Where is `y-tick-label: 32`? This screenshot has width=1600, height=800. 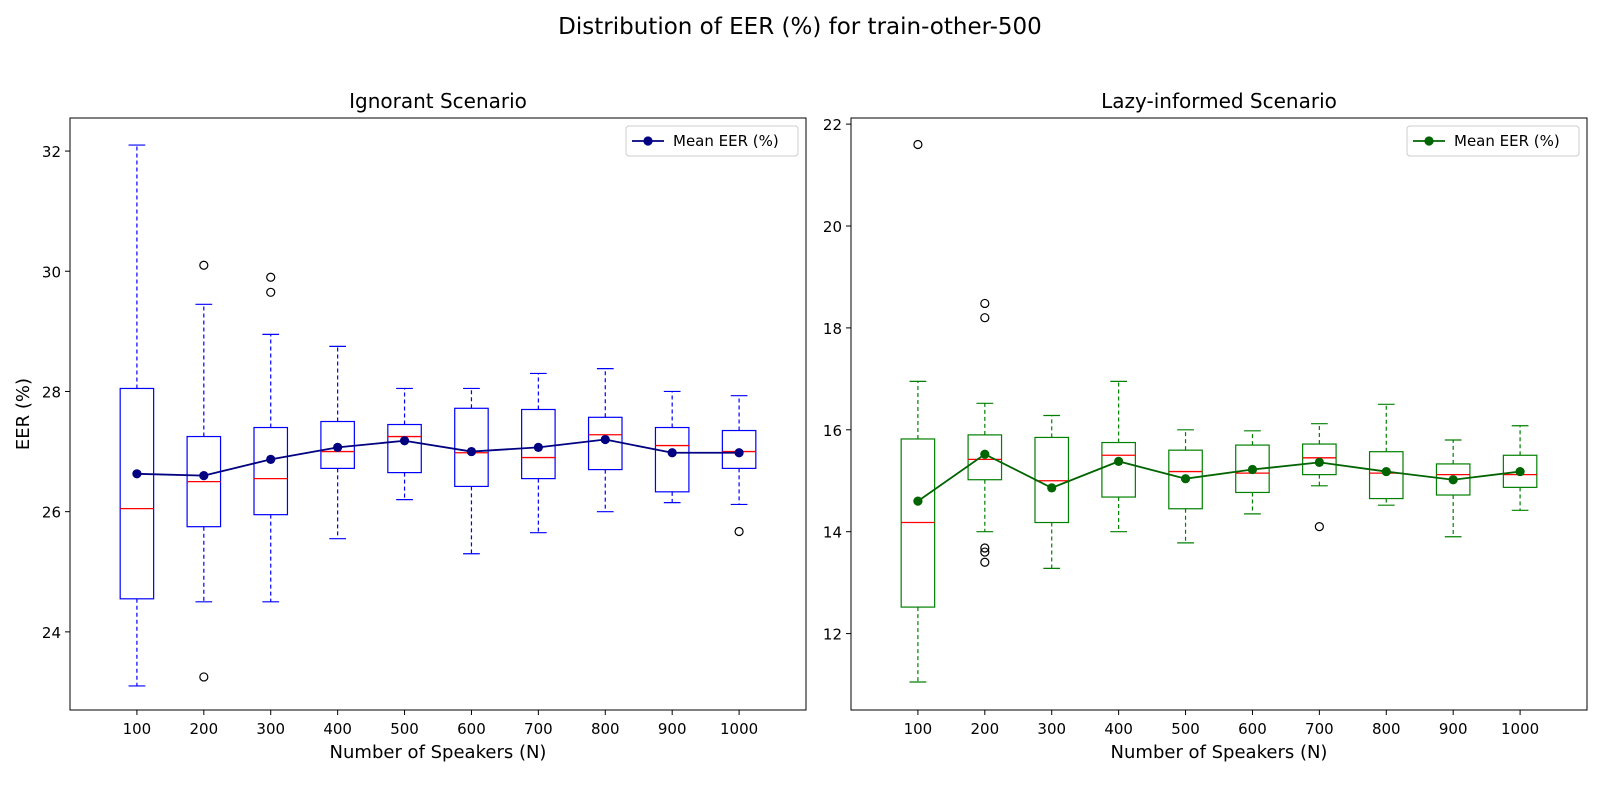
y-tick-label: 32 is located at coordinates (51, 152).